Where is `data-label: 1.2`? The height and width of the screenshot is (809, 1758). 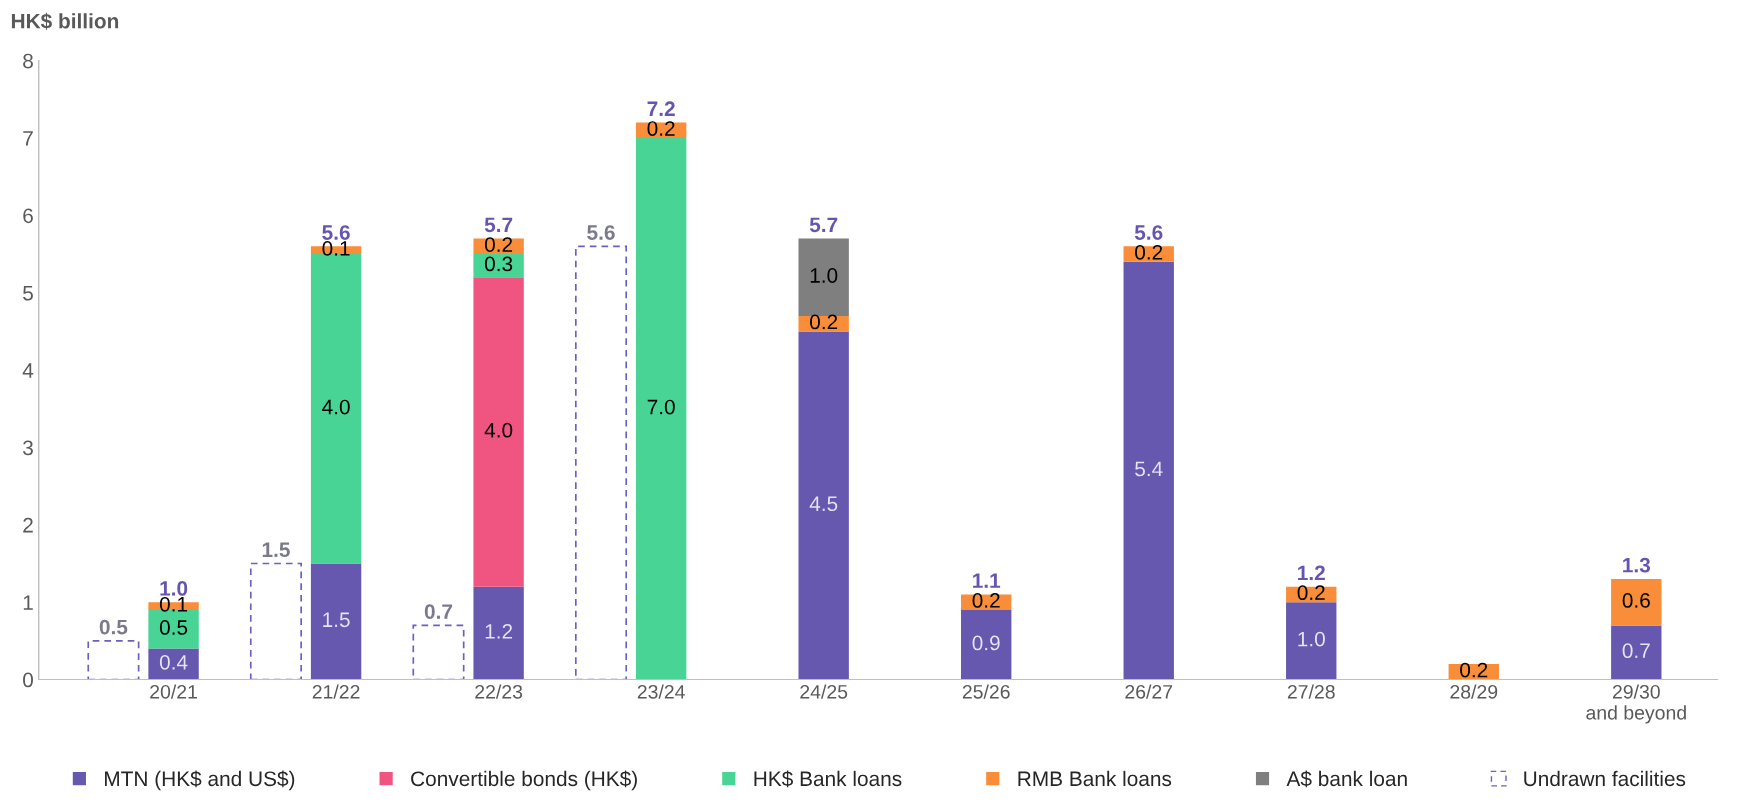
data-label: 1.2 is located at coordinates (499, 631).